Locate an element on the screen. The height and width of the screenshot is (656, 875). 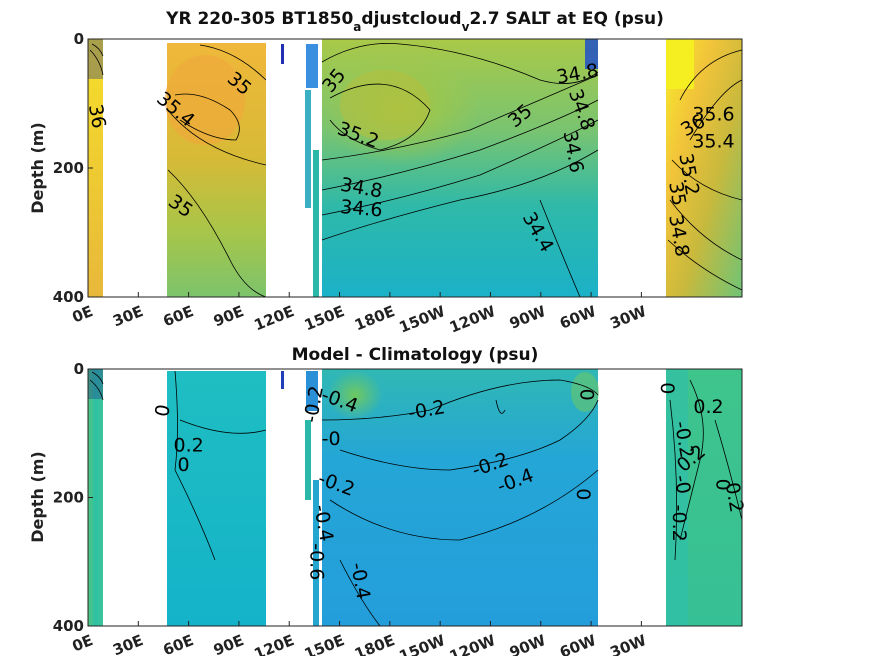
bottom-y-axis: 0 200 400 is located at coordinates (73, 497).